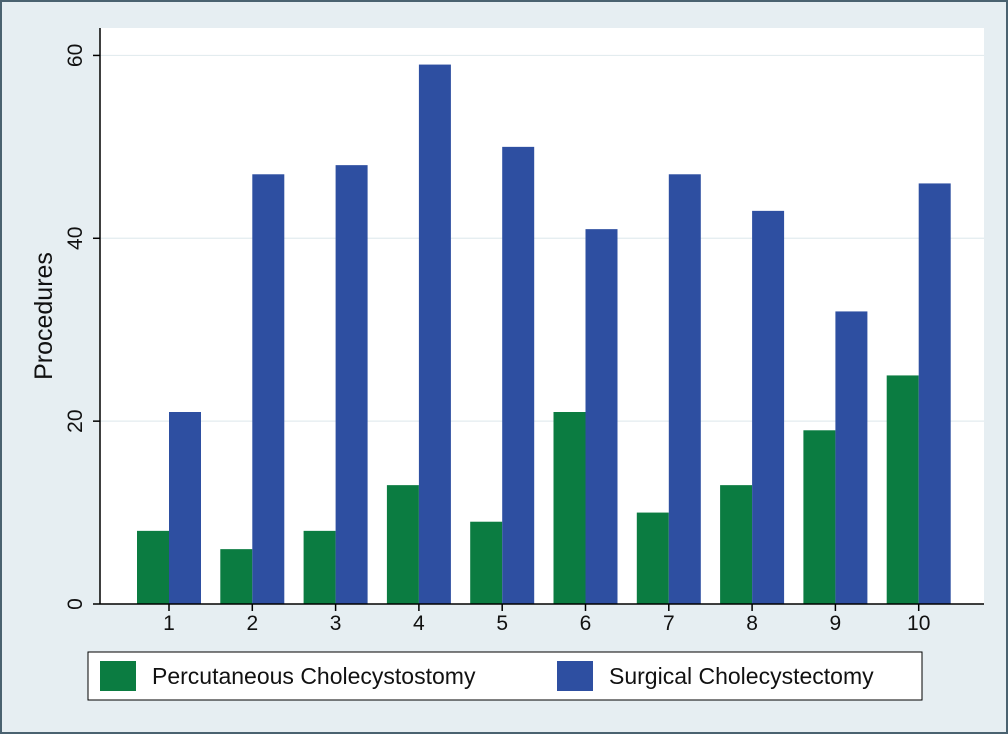 The image size is (1008, 736). What do you see at coordinates (586, 623) in the screenshot?
I see `x-tick-label-6: 6` at bounding box center [586, 623].